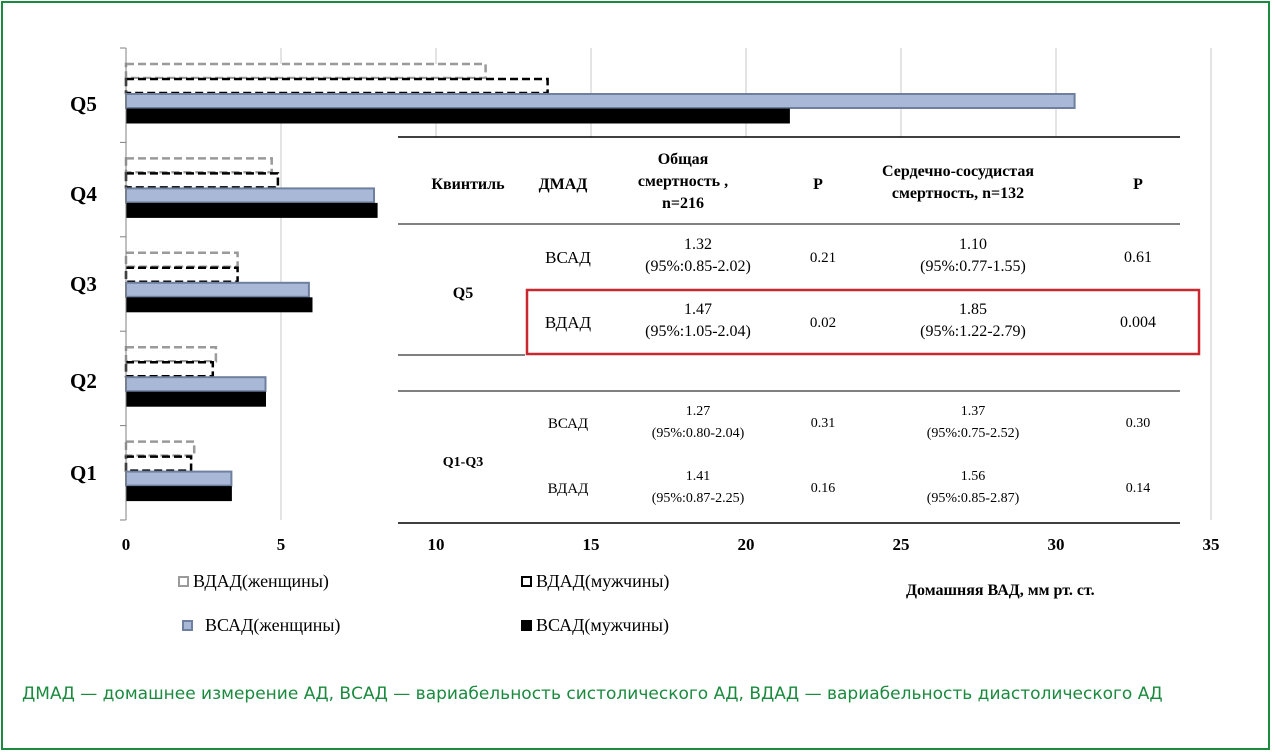 This screenshot has height=755, width=1275. Describe the element at coordinates (973, 411) in the screenshot. I see `cv-hr-value: 1.37` at that location.